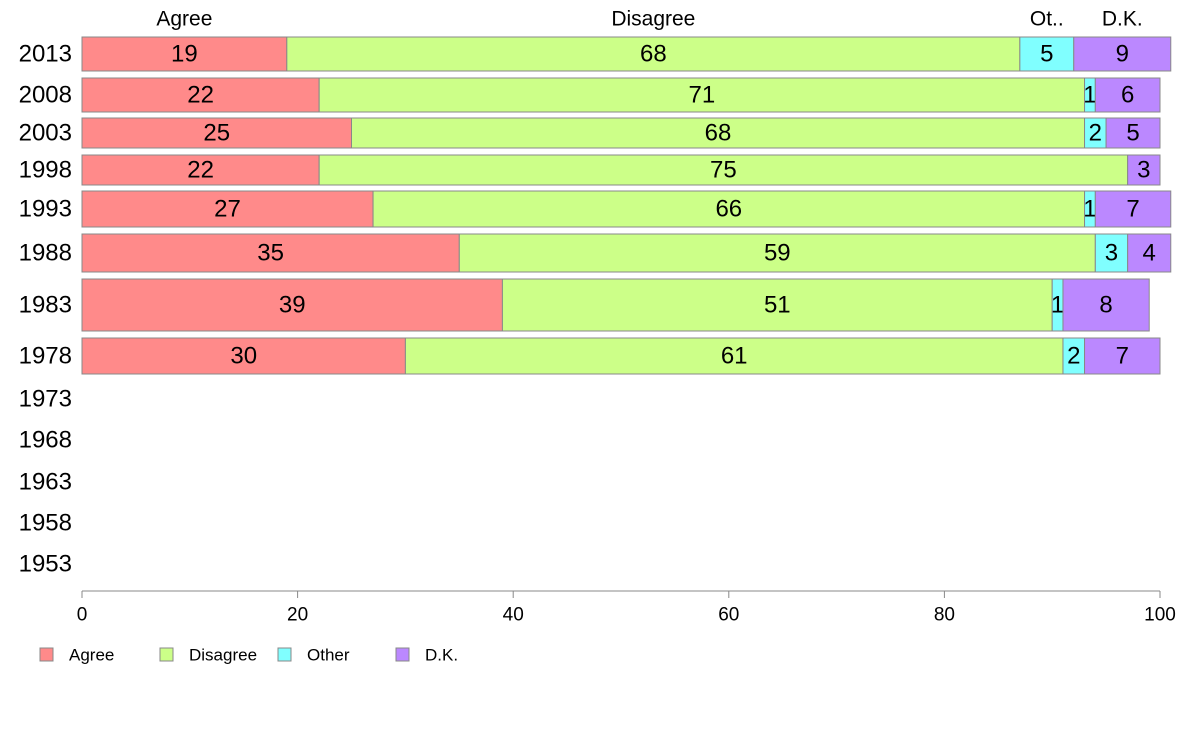 This screenshot has width=1188, height=741. I want to click on data-label-1998-dk: 3, so click(1143, 170).